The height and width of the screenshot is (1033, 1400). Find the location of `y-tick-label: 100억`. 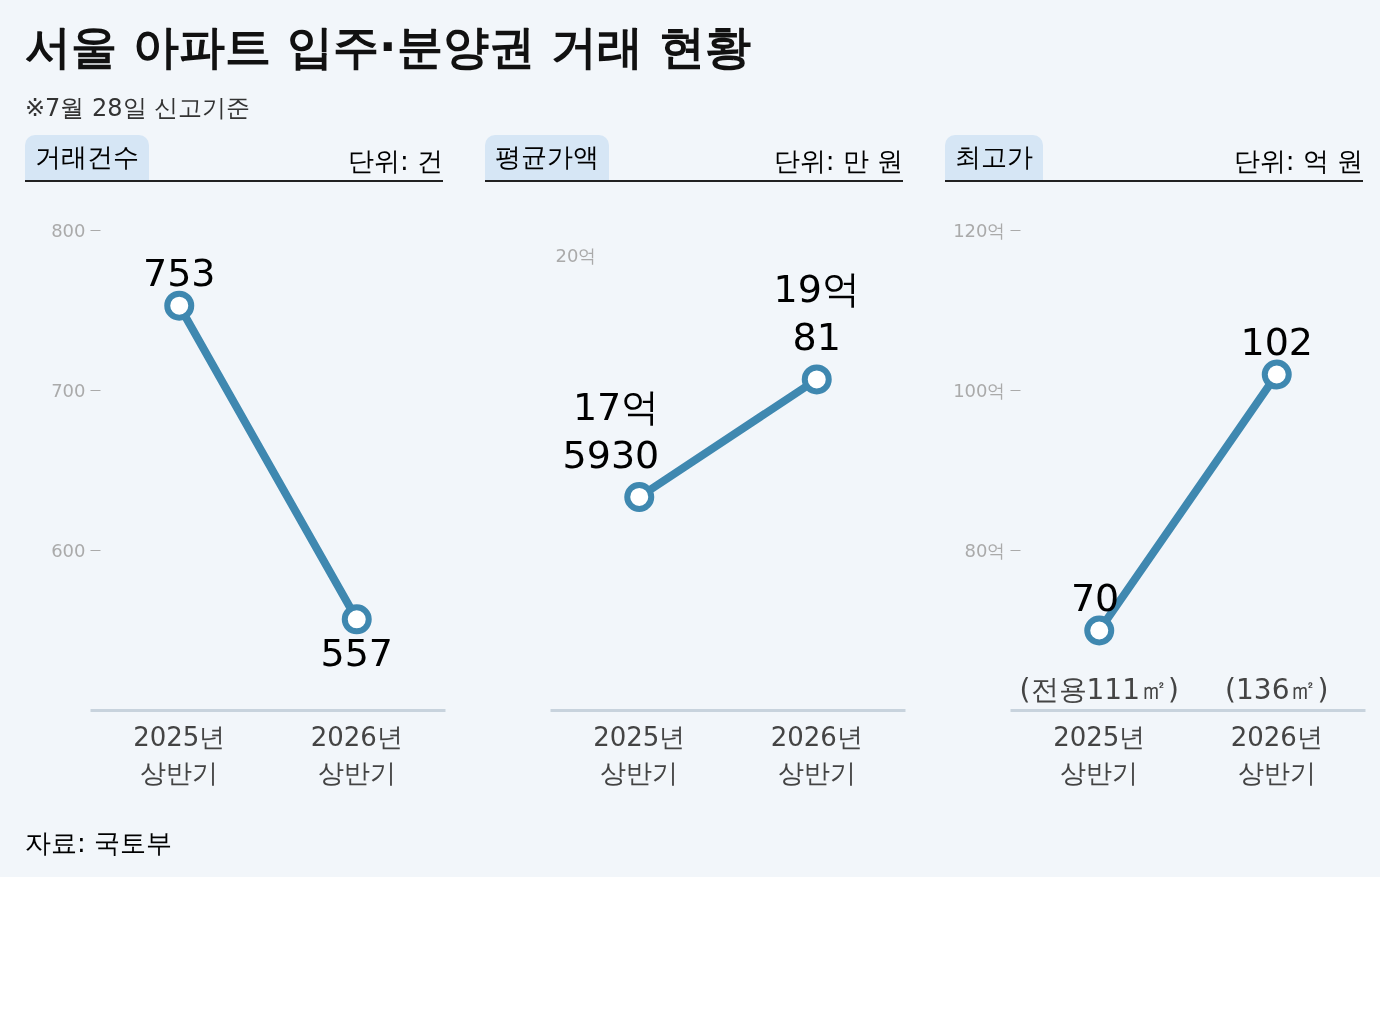

y-tick-label: 100억 is located at coordinates (979, 390).